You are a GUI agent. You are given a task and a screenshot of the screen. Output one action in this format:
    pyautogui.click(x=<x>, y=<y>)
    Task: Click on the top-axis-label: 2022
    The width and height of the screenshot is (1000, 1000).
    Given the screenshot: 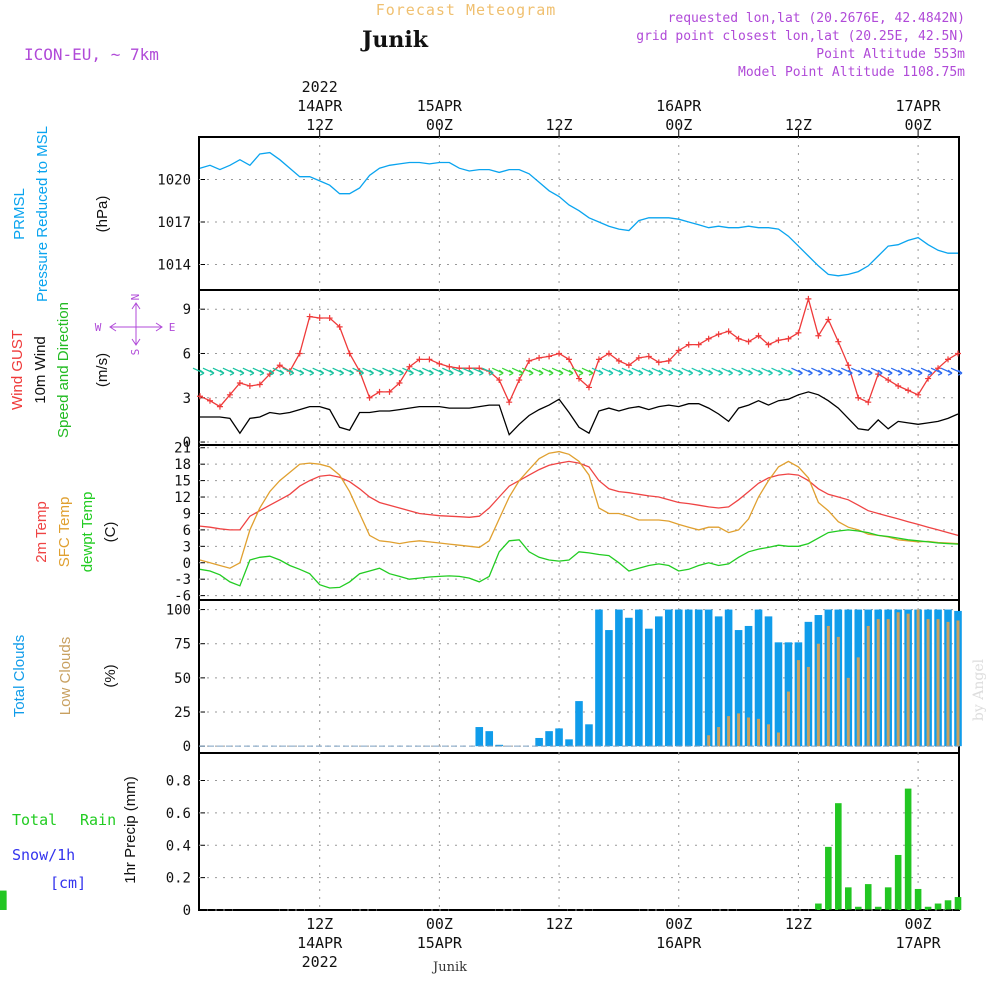 What is the action you would take?
    pyautogui.click(x=320, y=87)
    